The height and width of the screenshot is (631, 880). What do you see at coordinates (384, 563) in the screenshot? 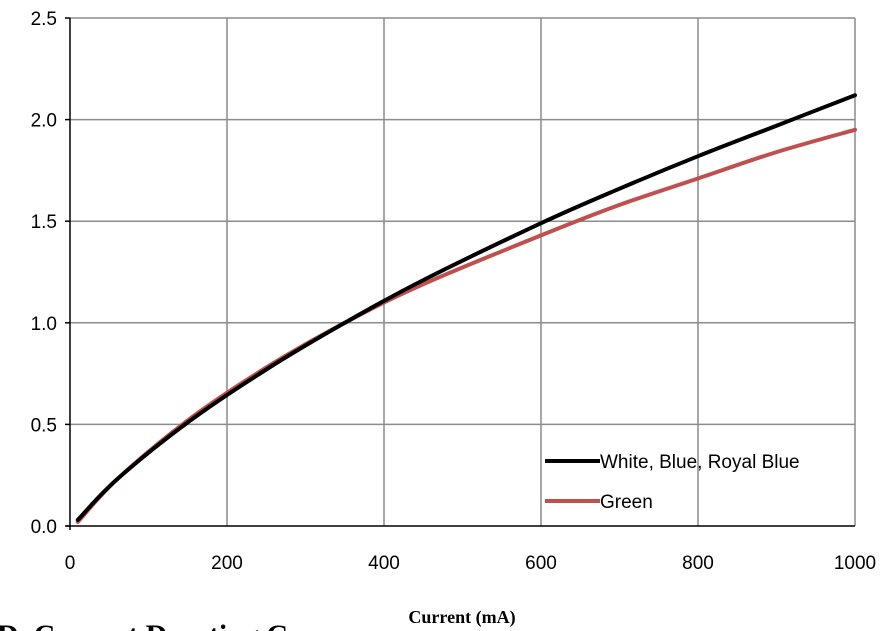
I see `x-tick-label: 400` at bounding box center [384, 563].